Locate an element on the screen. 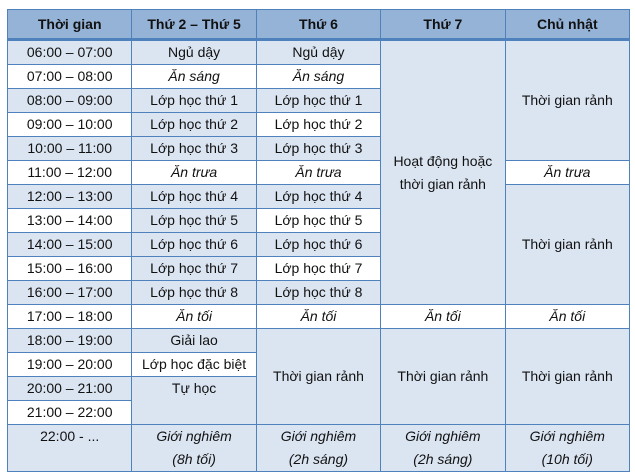 This screenshot has height=475, width=635. time-slot: 11:00 – 12:00 is located at coordinates (69, 172).